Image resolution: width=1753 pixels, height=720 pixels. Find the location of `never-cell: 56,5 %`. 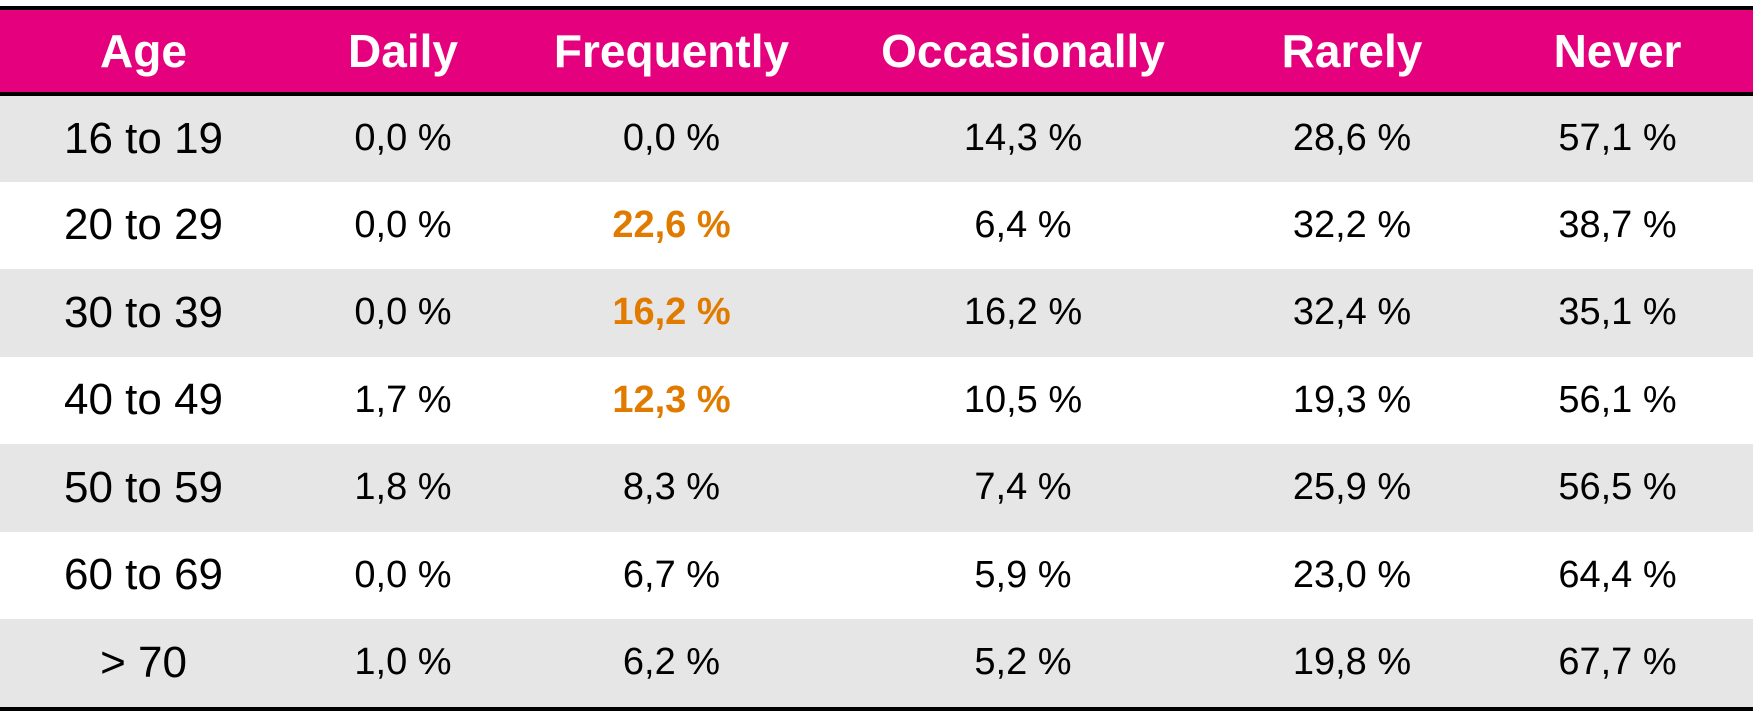

never-cell: 56,5 % is located at coordinates (1617, 488).